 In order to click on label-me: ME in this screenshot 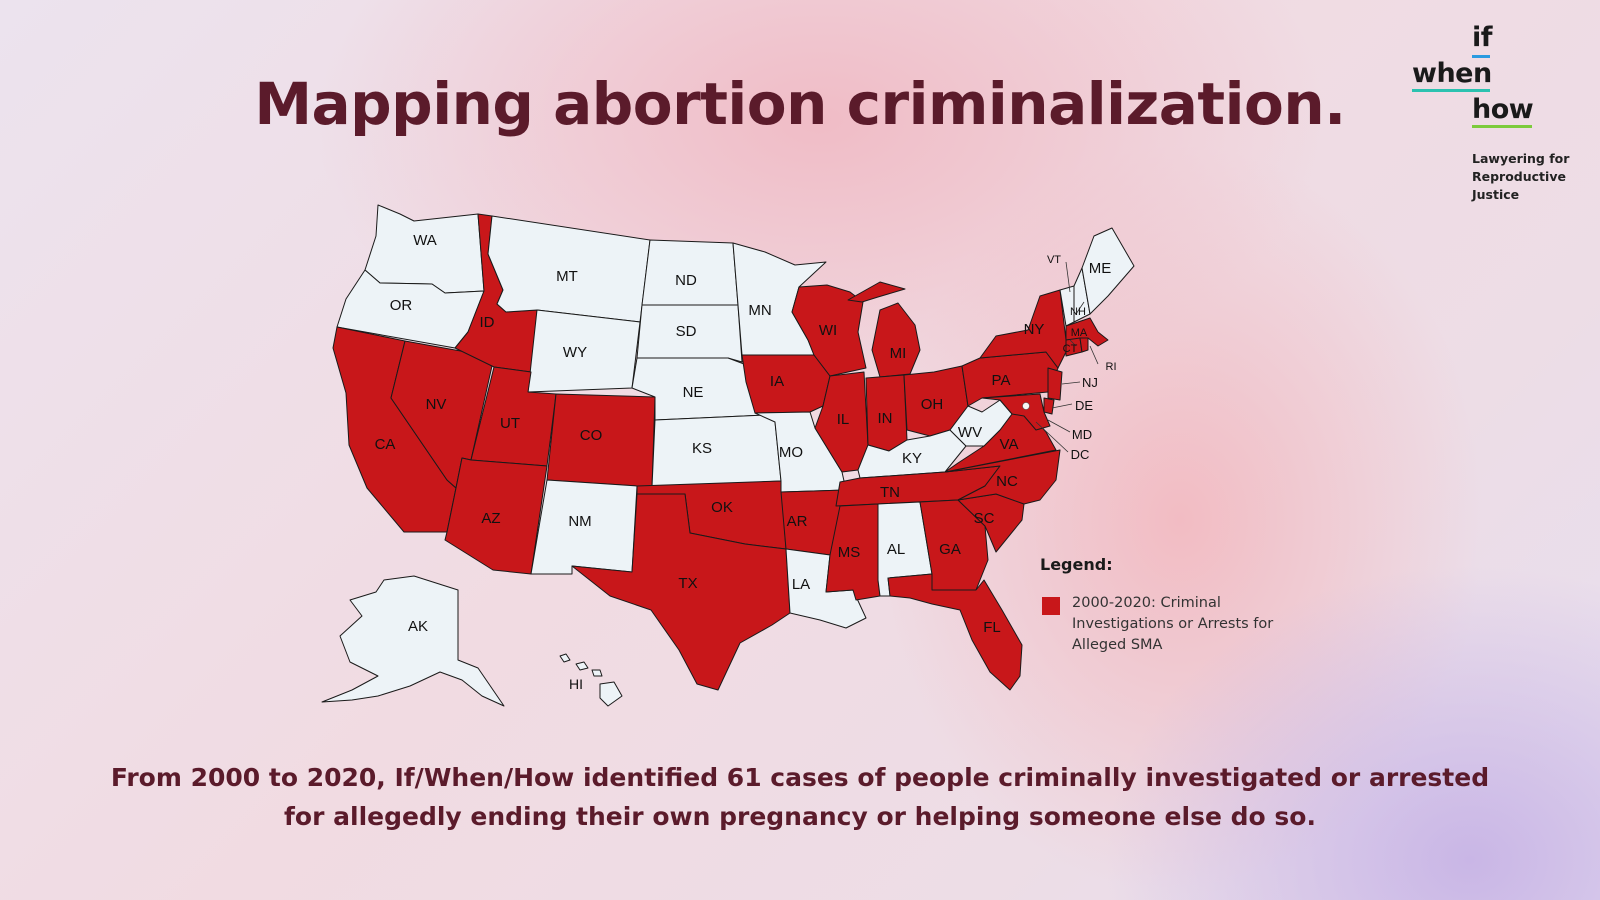, I will do `click(1100, 268)`.